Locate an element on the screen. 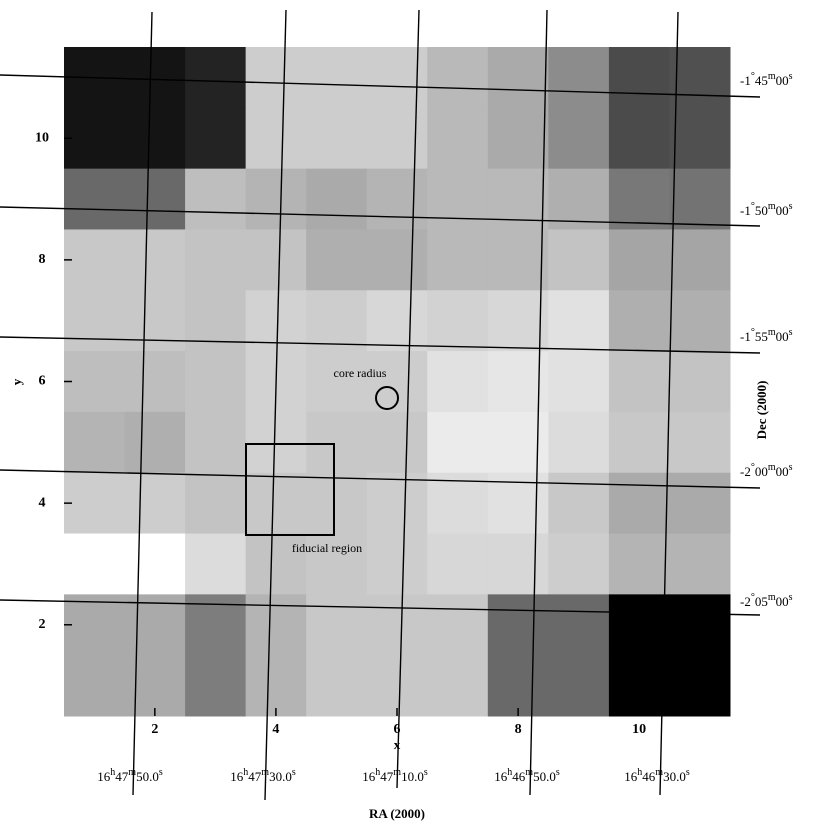 This screenshot has width=830, height=833. y-axis-label: y is located at coordinates (16, 381).